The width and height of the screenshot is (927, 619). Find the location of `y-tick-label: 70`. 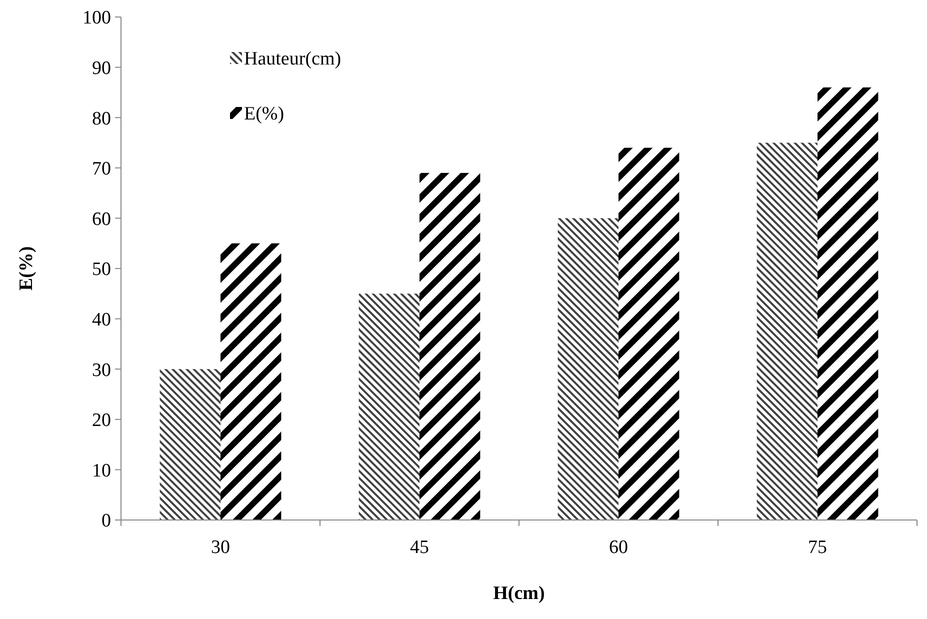

y-tick-label: 70 is located at coordinates (101, 169).